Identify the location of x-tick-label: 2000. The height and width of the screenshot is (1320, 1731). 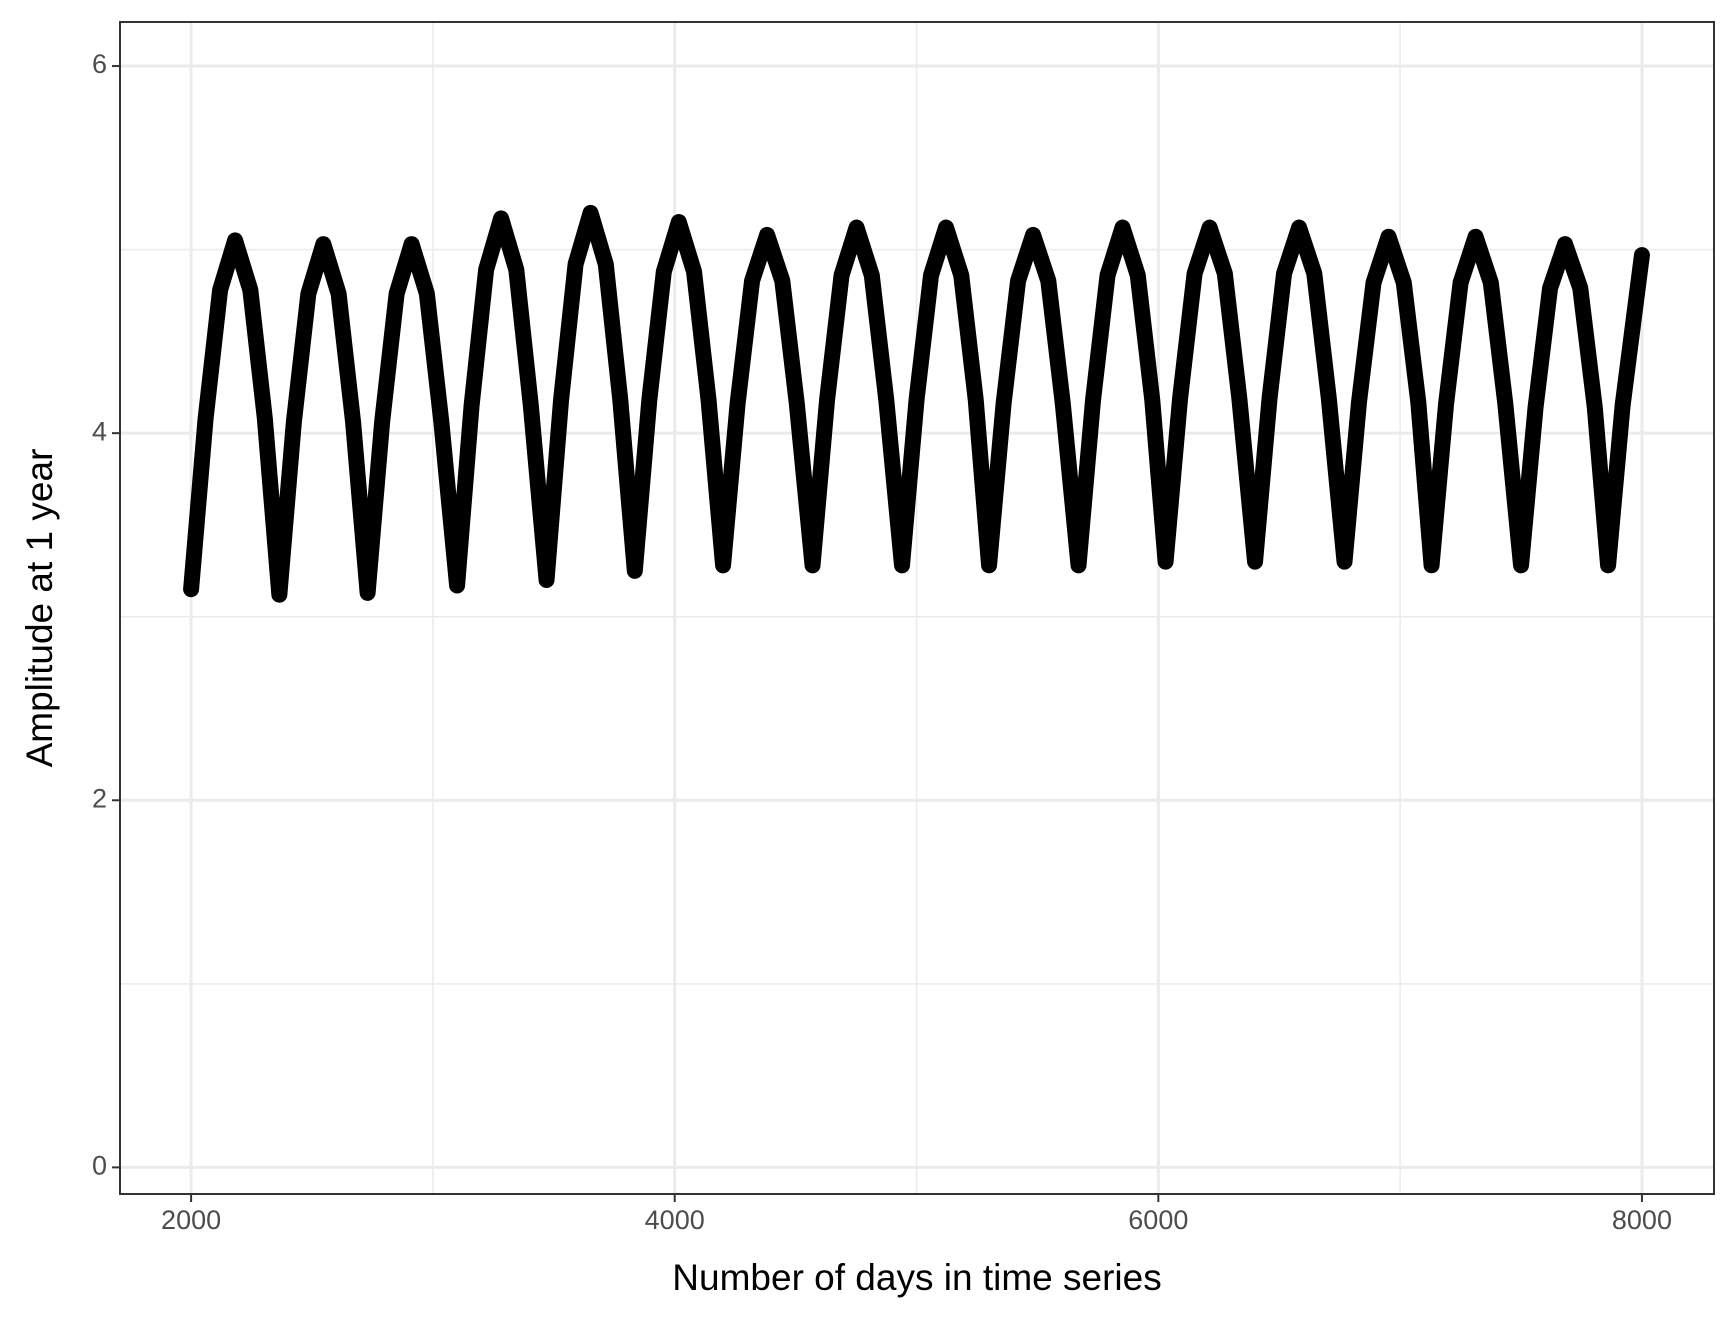
(191, 1220).